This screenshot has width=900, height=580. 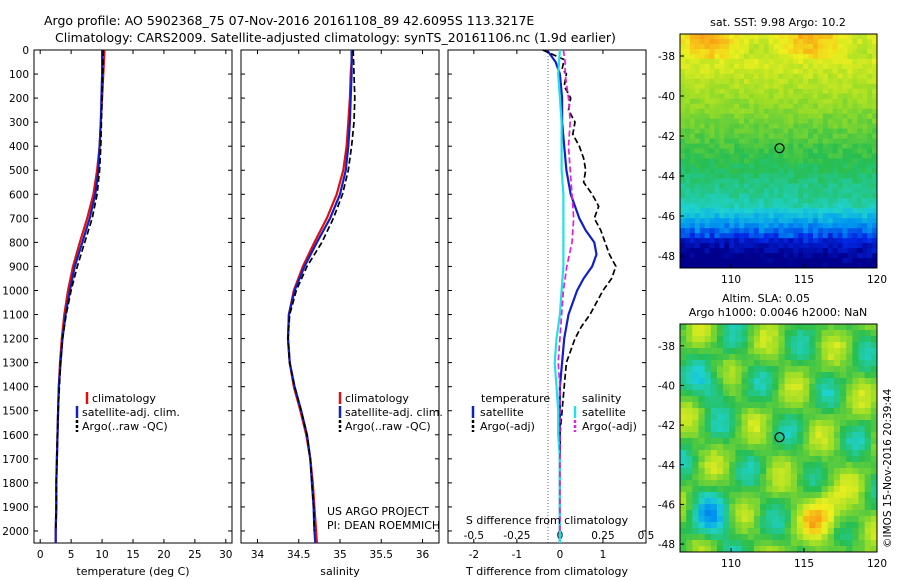 I want to click on series-line-satellite-adj-clim-, so click(x=319, y=297).